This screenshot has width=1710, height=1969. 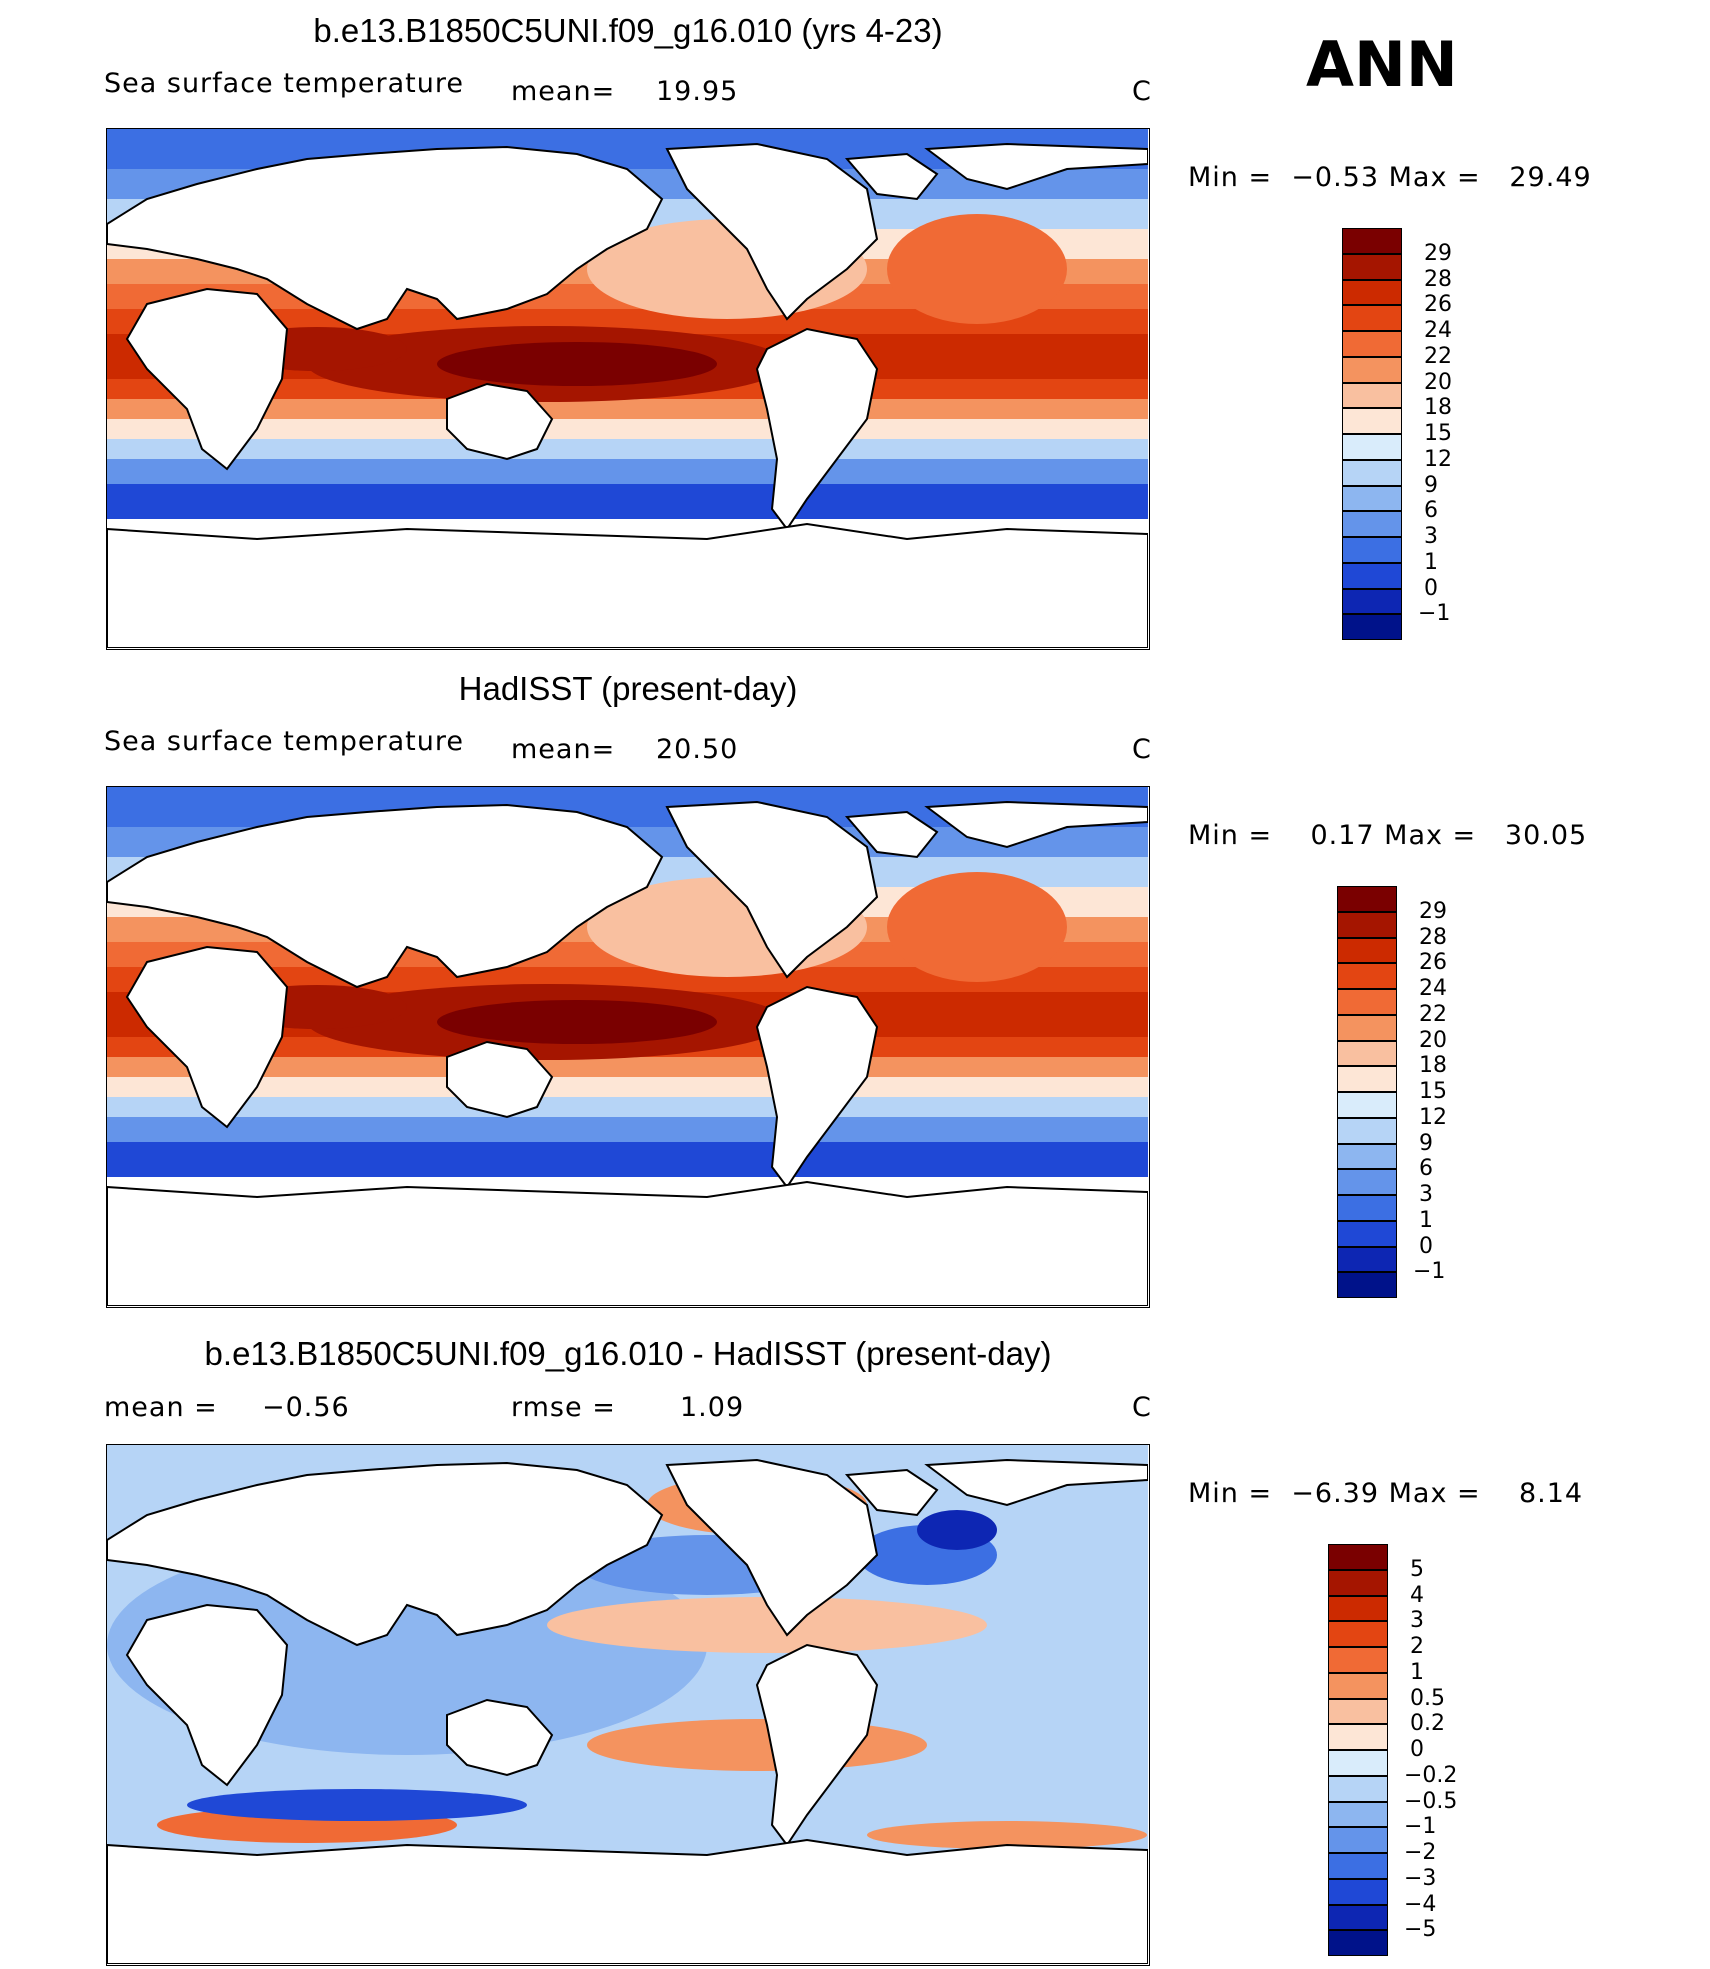 I want to click on panel-3-minmax: Min = −6.39 Max = 8.14, so click(x=1386, y=1493).